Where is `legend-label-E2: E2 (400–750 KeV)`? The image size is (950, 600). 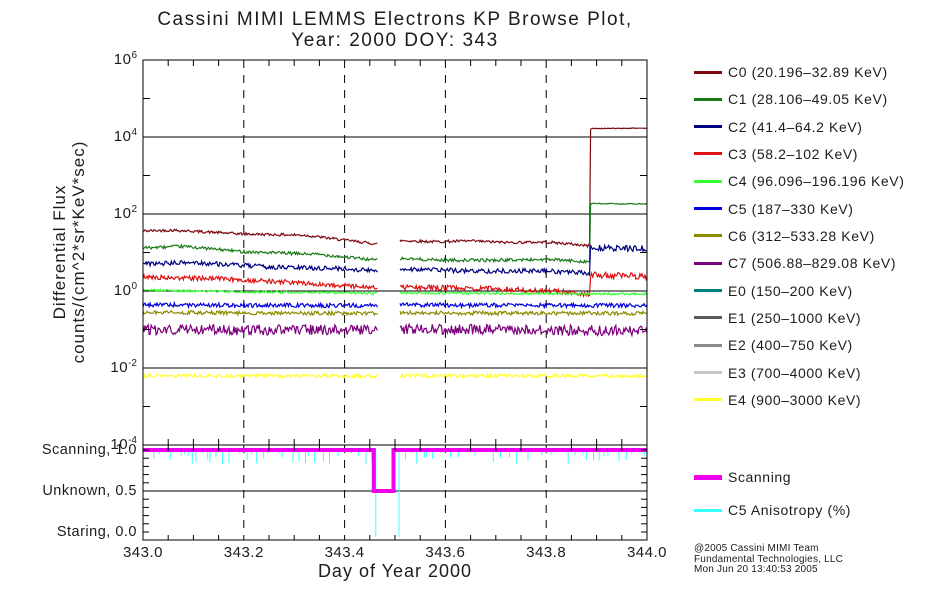
legend-label-E2: E2 (400–750 KeV) is located at coordinates (790, 345).